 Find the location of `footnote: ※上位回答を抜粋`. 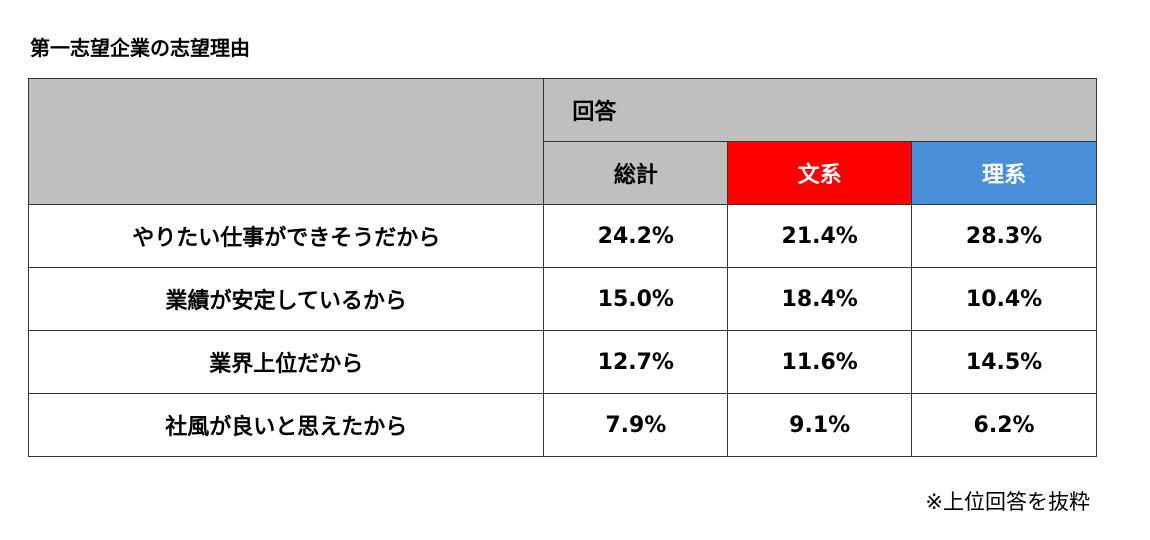

footnote: ※上位回答を抜粋 is located at coordinates (1007, 502).